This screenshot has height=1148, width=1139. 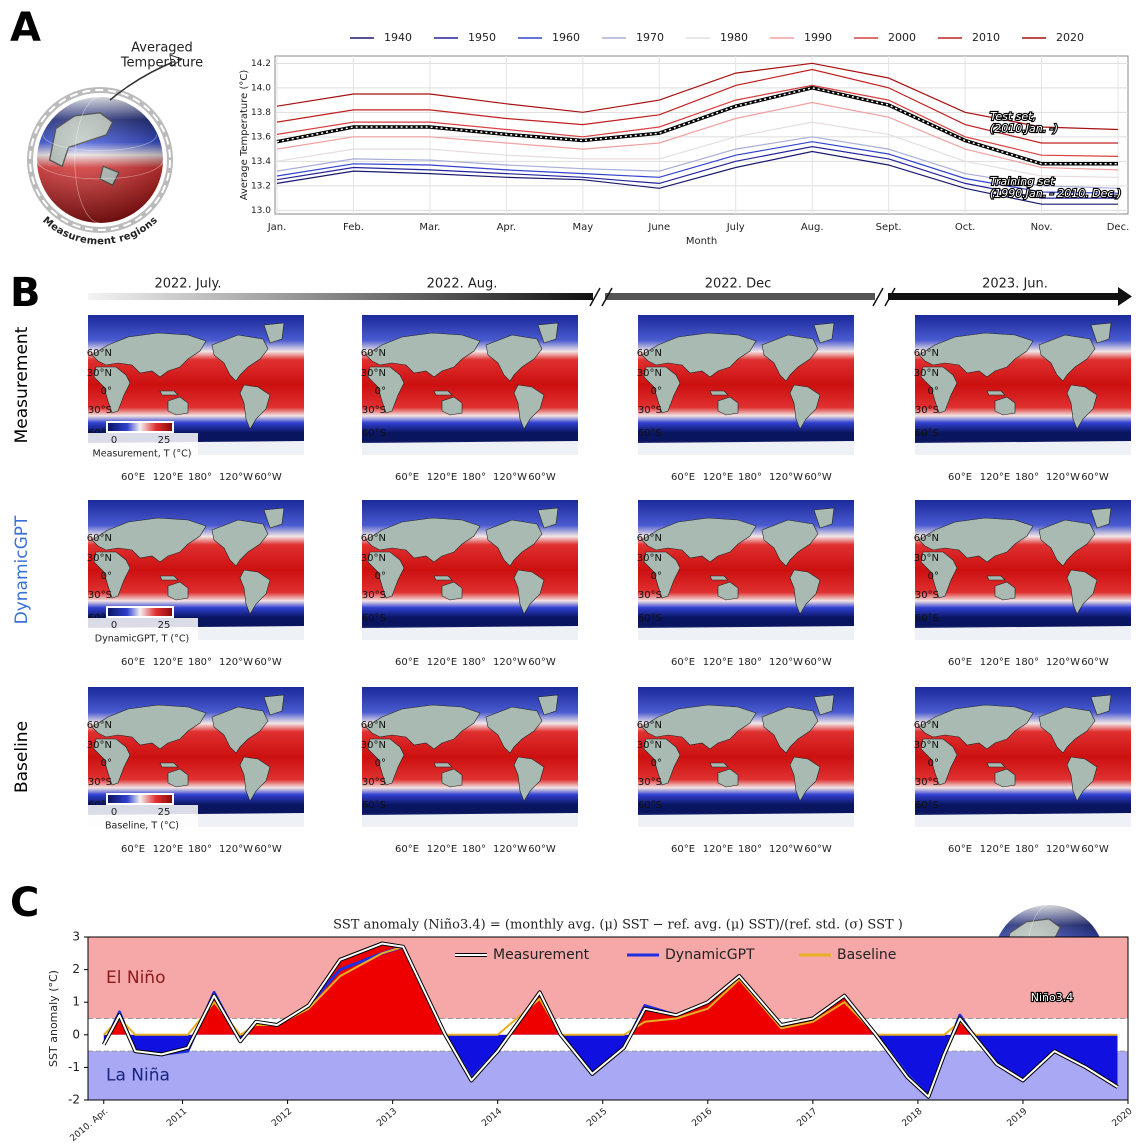 I want to click on x-tick-label: Dec., so click(x=1118, y=227).